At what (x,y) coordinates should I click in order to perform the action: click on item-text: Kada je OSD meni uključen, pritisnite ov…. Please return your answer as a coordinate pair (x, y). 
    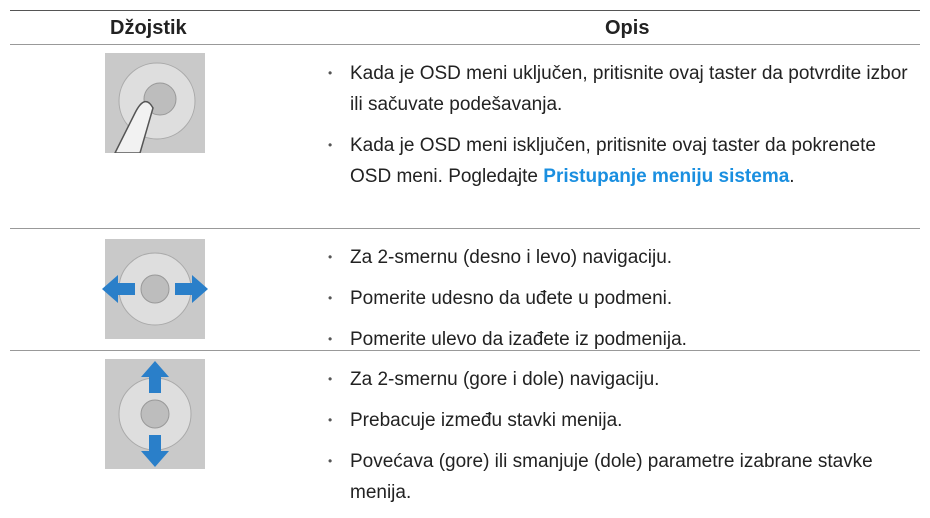
    Looking at the image, I should click on (629, 89).